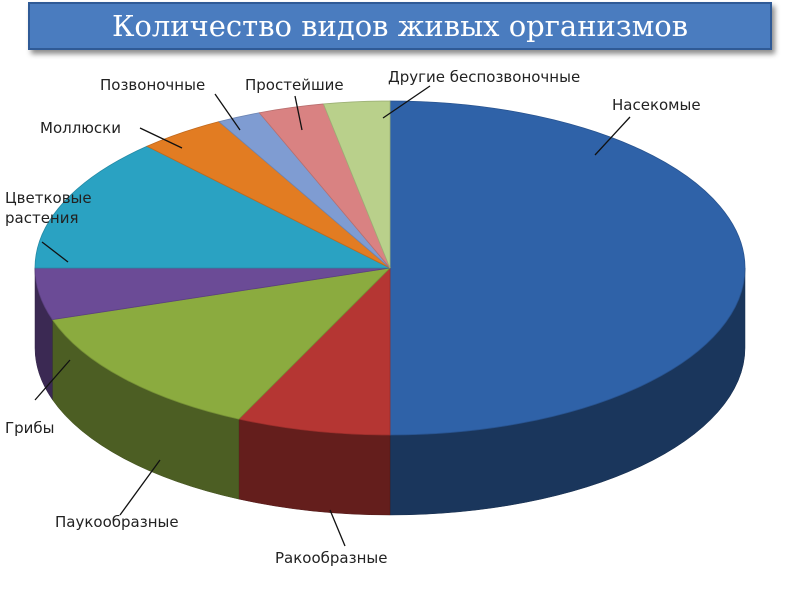 This screenshot has width=800, height=600. I want to click on slice-label: Насекомые, so click(656, 105).